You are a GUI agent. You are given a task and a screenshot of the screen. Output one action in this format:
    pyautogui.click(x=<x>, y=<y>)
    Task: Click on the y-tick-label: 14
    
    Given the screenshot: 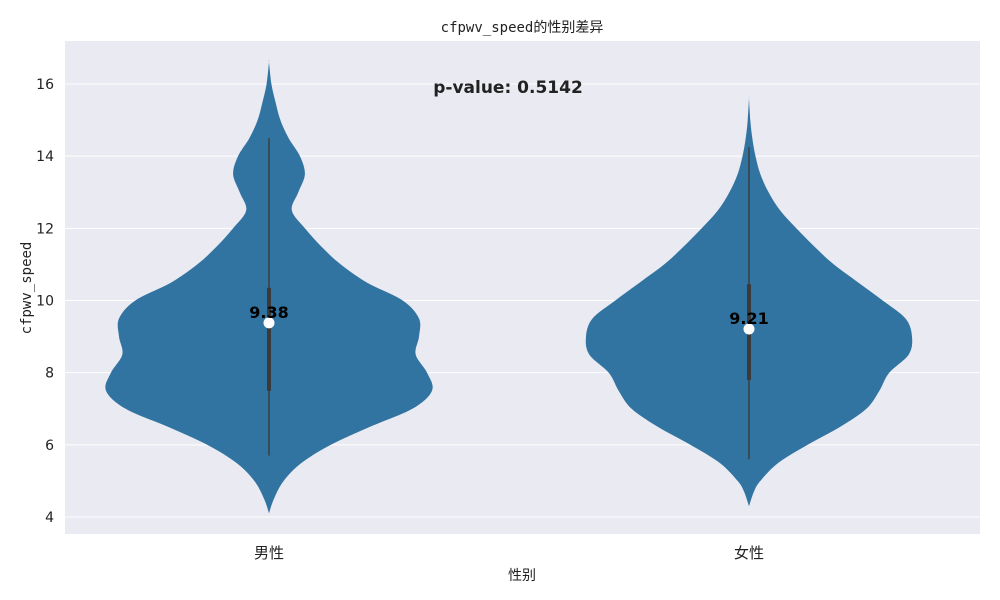 What is the action you would take?
    pyautogui.click(x=45, y=157)
    